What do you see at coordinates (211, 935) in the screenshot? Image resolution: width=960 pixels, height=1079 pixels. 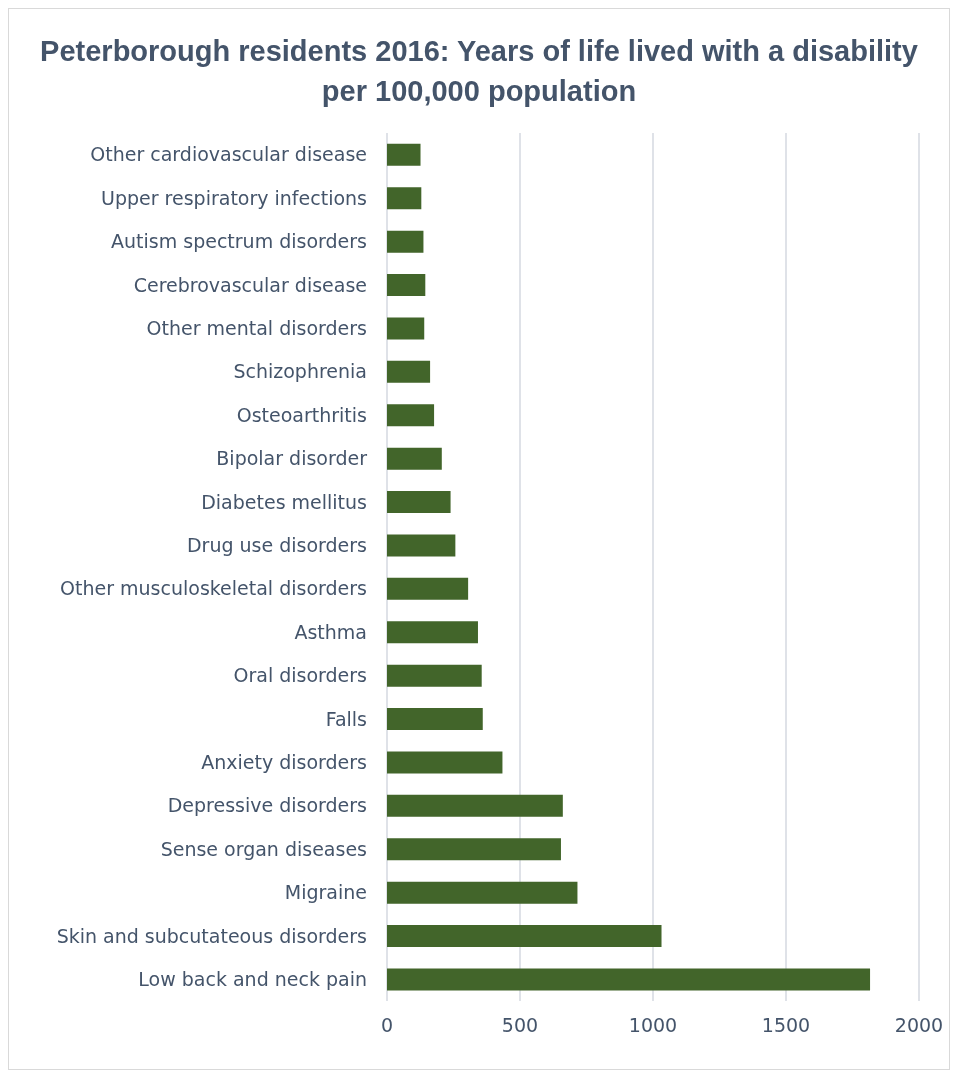 I see `y-tick-label: Skin and subcutateous disorders` at bounding box center [211, 935].